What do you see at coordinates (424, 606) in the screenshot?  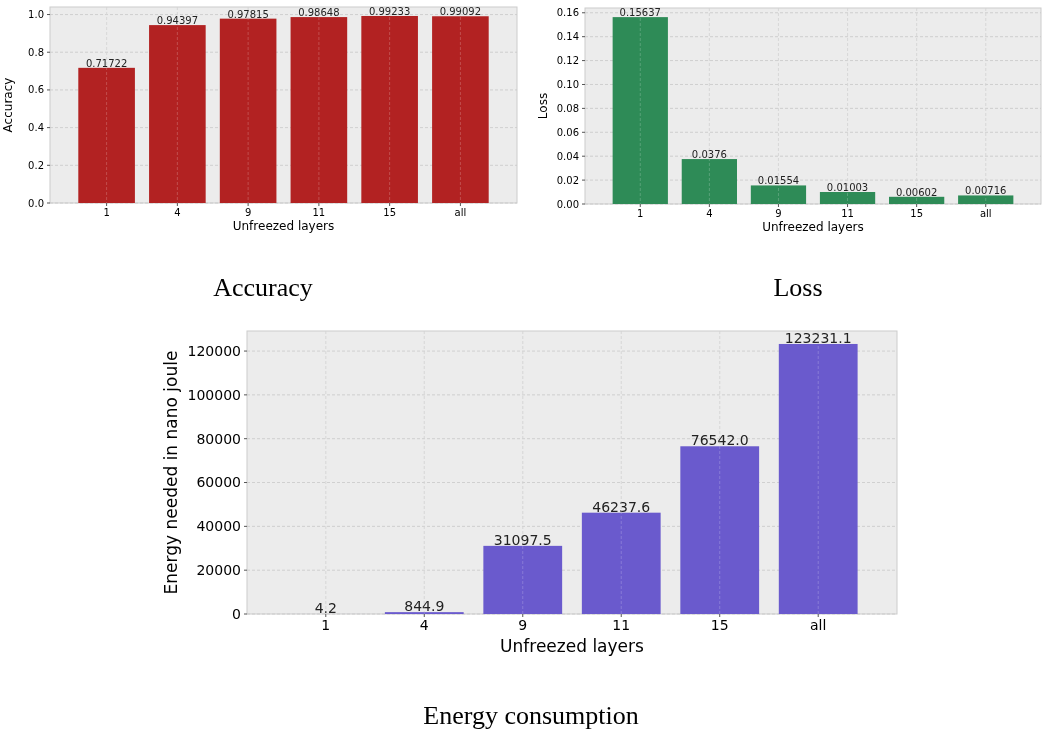 I see `data-label: 844.9` at bounding box center [424, 606].